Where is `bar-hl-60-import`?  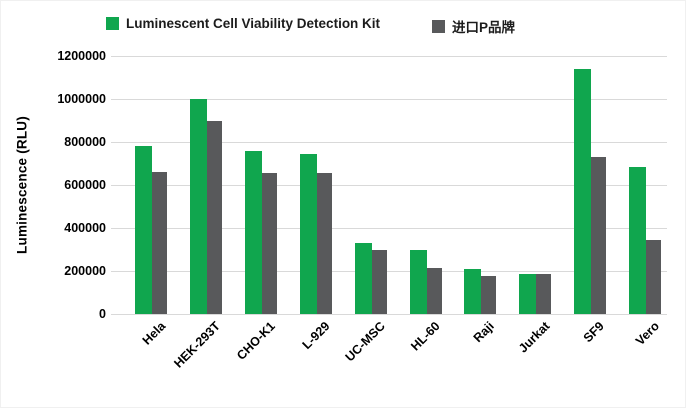 bar-hl-60-import is located at coordinates (434, 290).